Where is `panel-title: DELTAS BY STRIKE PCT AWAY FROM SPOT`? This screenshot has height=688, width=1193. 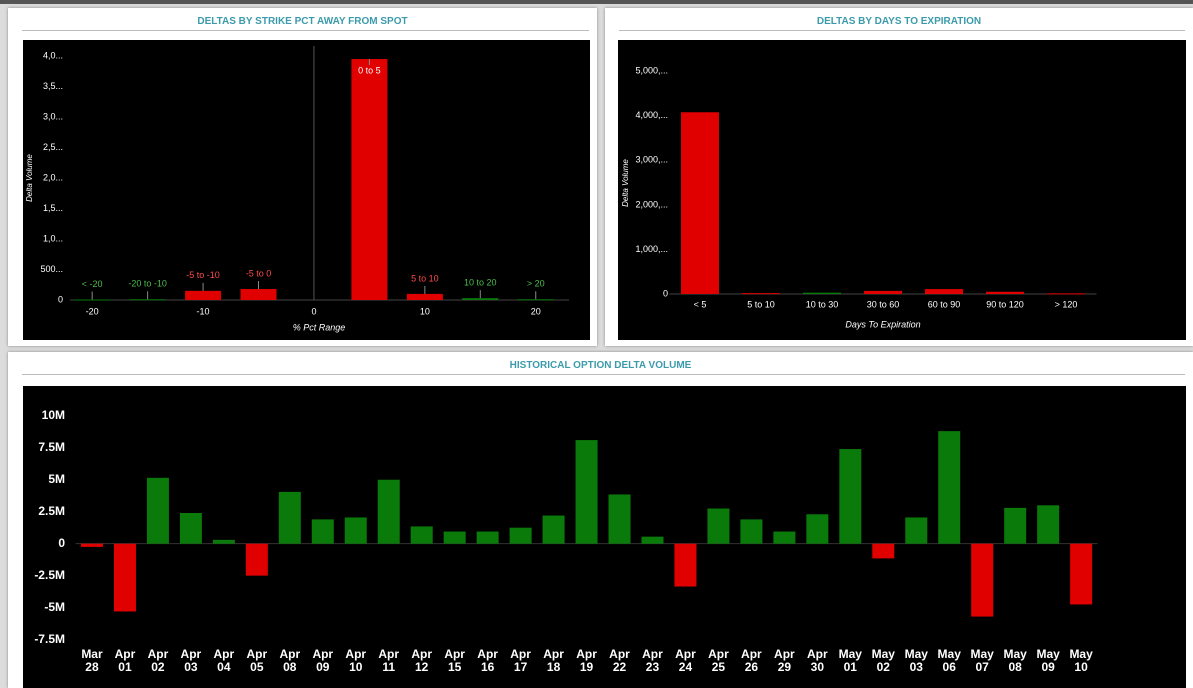 panel-title: DELTAS BY STRIKE PCT AWAY FROM SPOT is located at coordinates (302, 21).